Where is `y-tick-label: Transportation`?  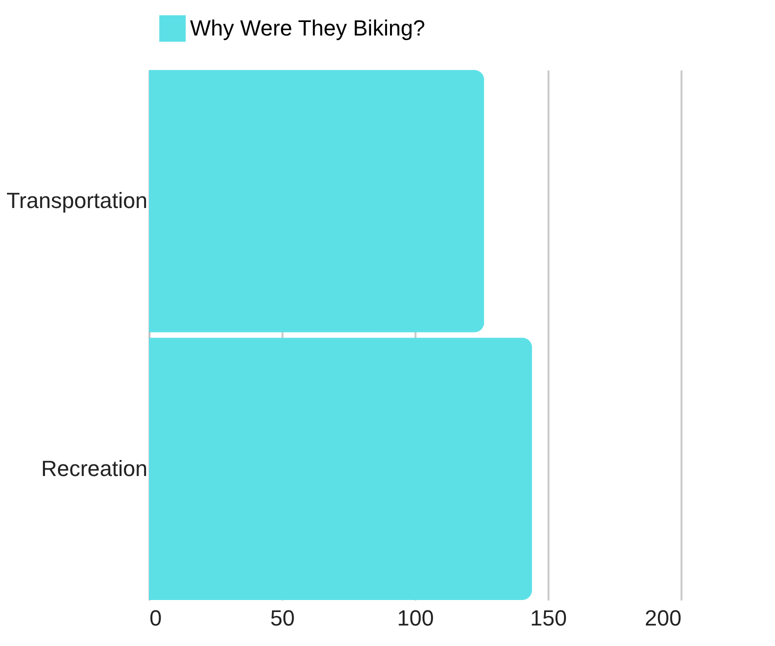 y-tick-label: Transportation is located at coordinates (77, 201).